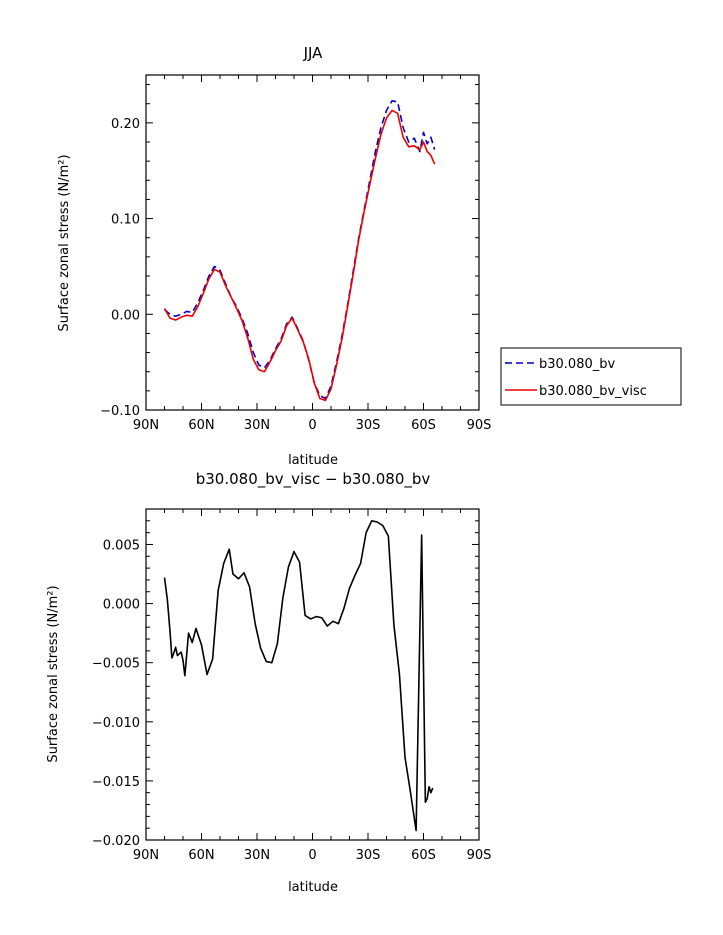 This screenshot has width=723, height=935. What do you see at coordinates (146, 425) in the screenshot?
I see `top-x-tick-label: 90N` at bounding box center [146, 425].